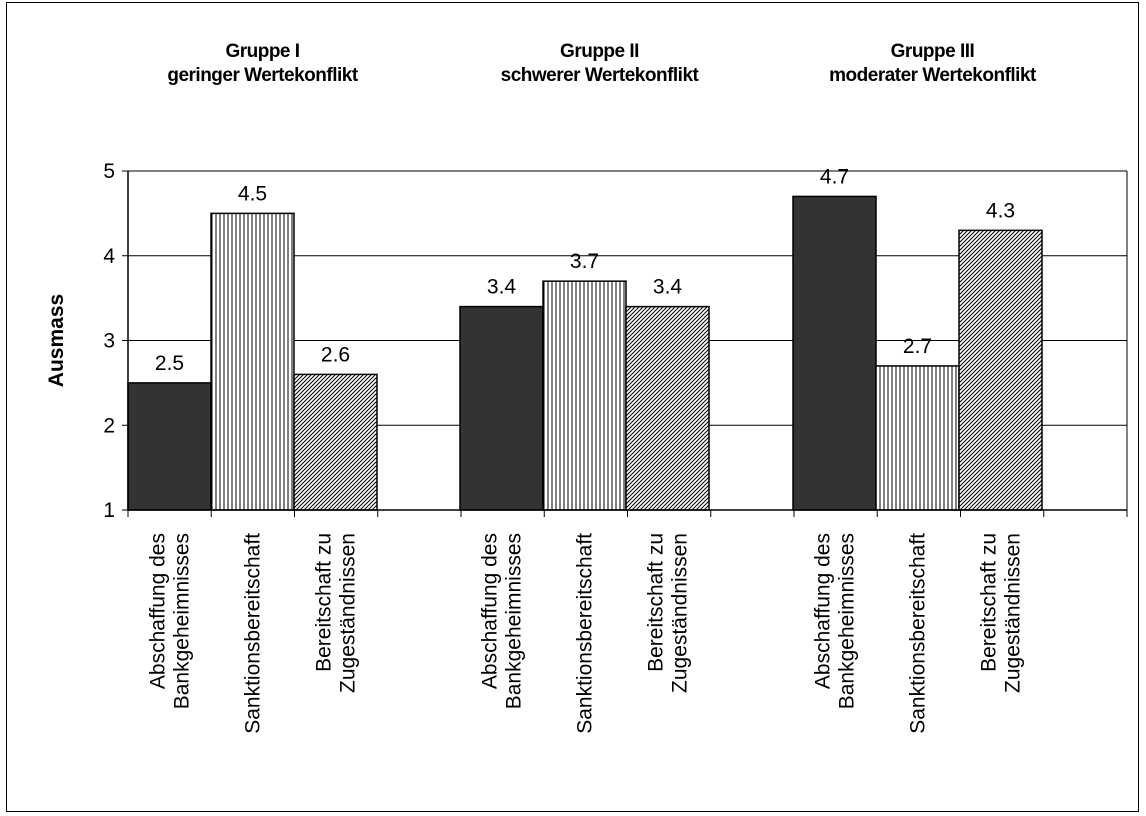 This screenshot has width=1146, height=816. Describe the element at coordinates (599, 51) in the screenshot. I see `group-title-line1: Gruppe II` at that location.